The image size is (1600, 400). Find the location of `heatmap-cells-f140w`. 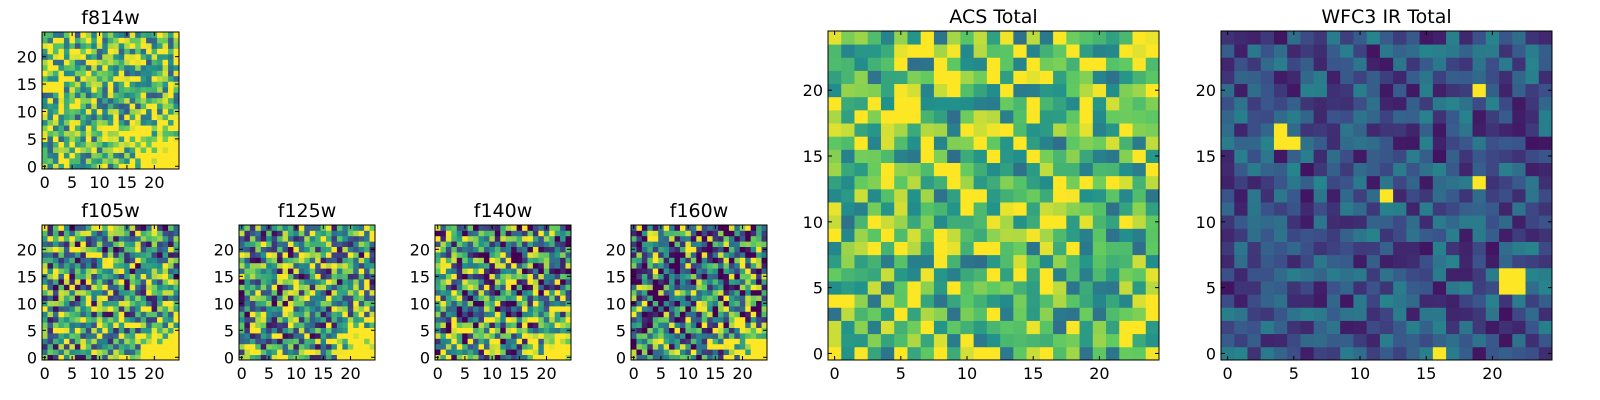

heatmap-cells-f140w is located at coordinates (503, 293).